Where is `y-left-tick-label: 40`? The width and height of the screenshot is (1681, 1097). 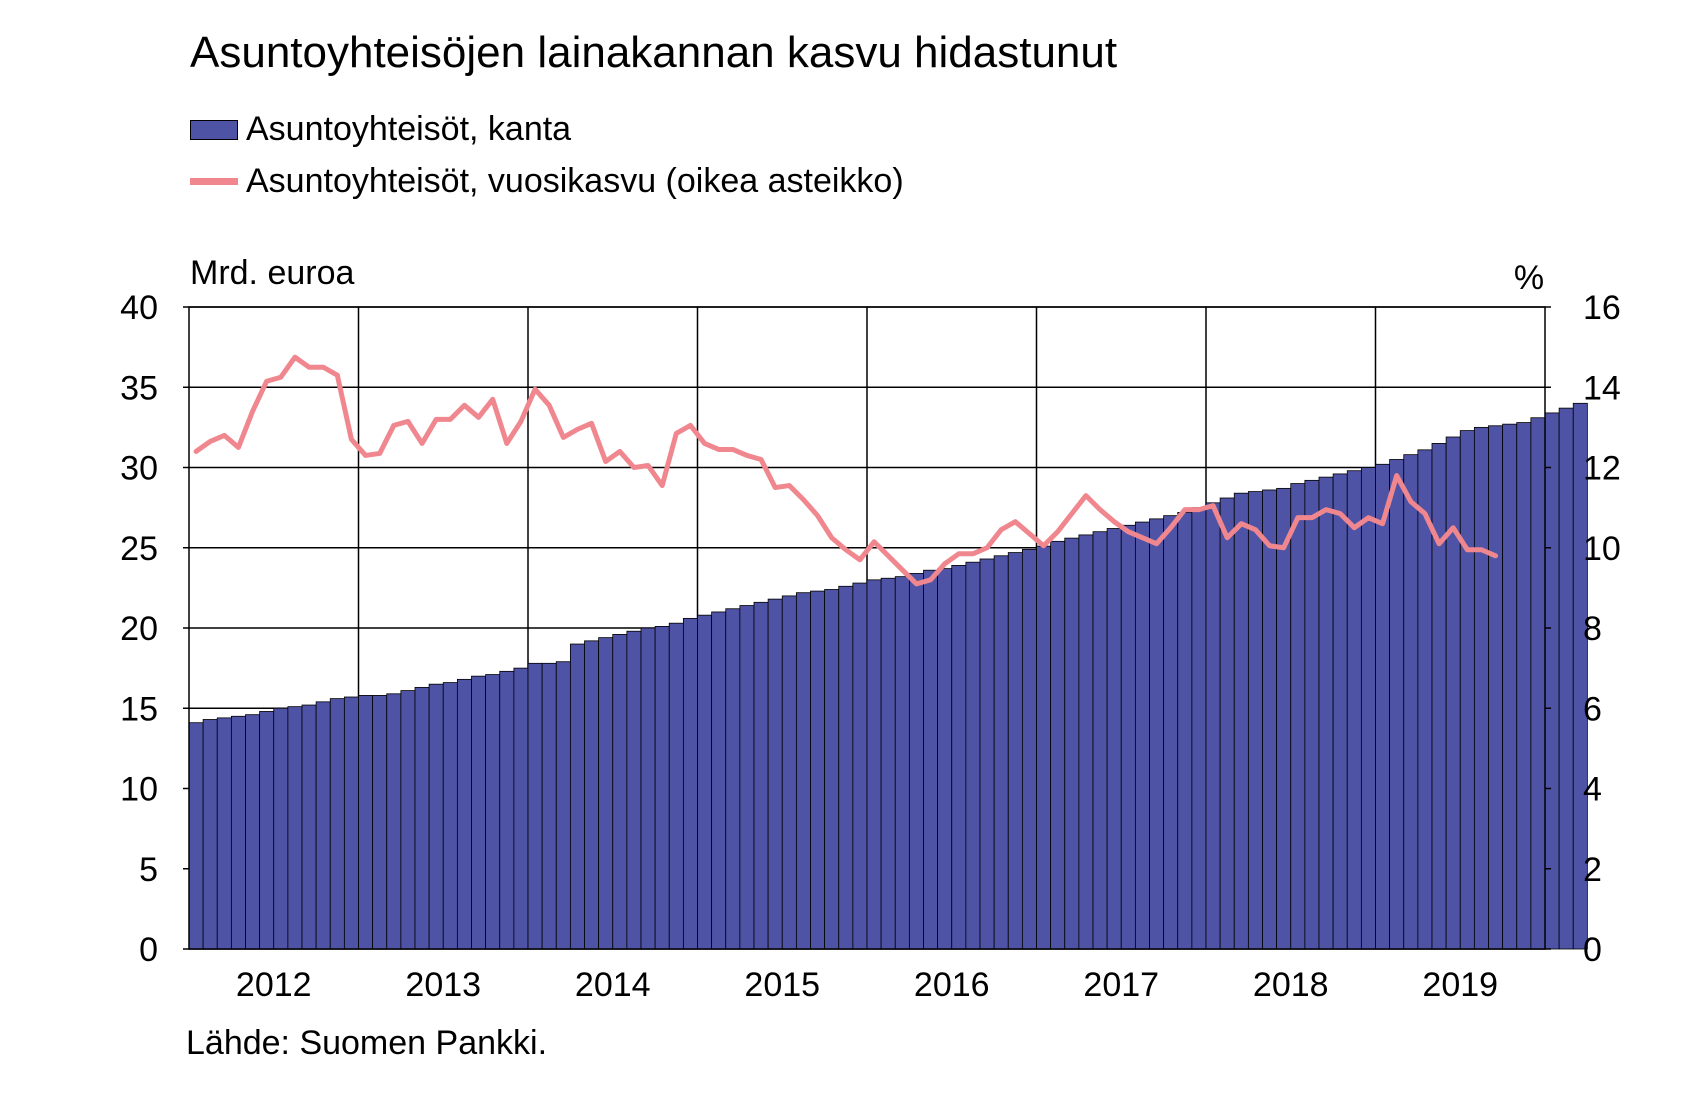
y-left-tick-label: 40 is located at coordinates (139, 308).